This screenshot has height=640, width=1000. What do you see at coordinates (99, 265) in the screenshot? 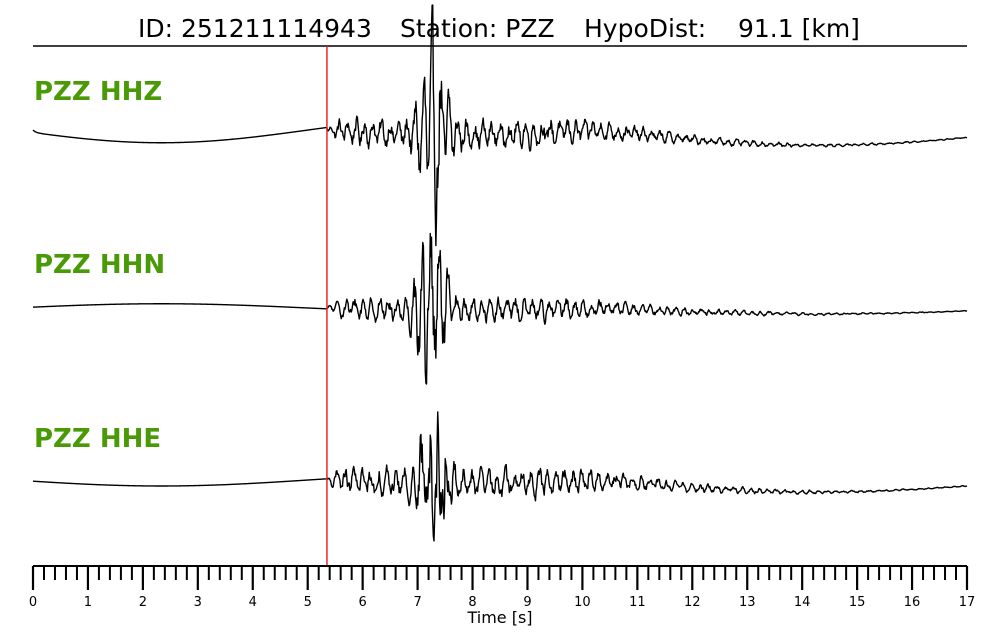
I see `channel-label-hhn: PZZ HHN` at bounding box center [99, 265].